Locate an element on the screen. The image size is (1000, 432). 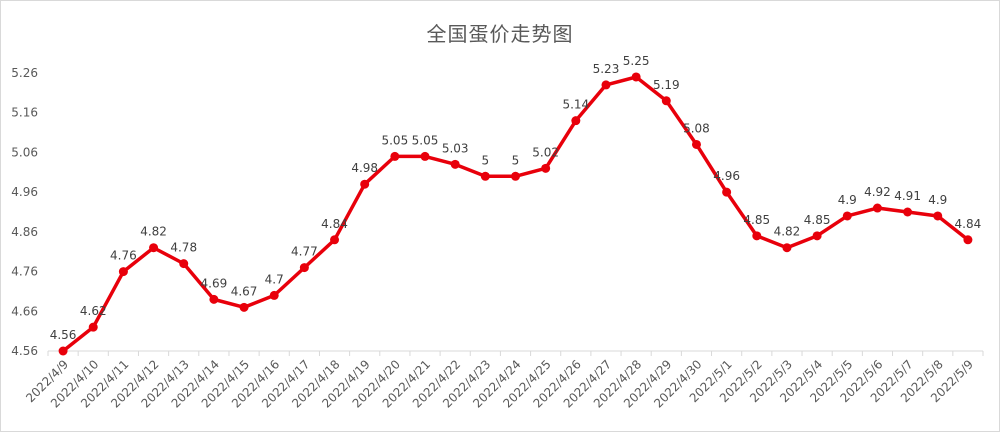
chart-title: 全国蛋价走势图 is located at coordinates (500, 34).